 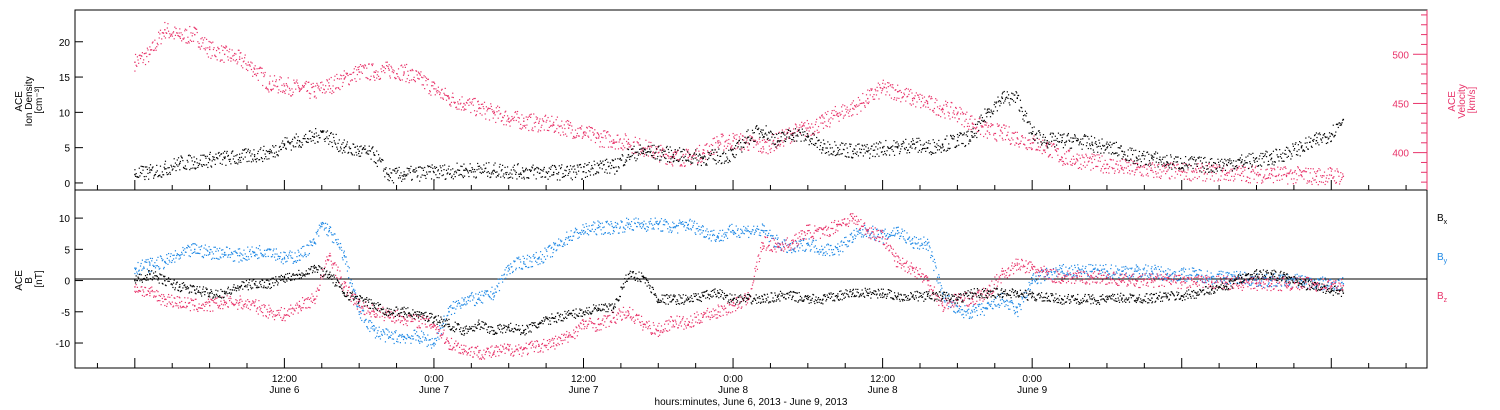 What do you see at coordinates (67, 282) in the screenshot?
I see `bottom-left-y-tick-label: 0` at bounding box center [67, 282].